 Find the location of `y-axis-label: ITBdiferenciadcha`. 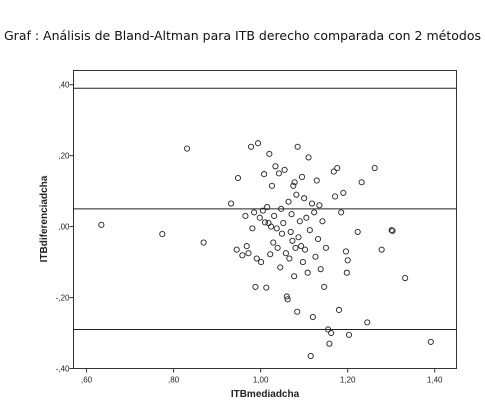

y-axis-label: ITBdiferenciadcha is located at coordinates (44, 218).